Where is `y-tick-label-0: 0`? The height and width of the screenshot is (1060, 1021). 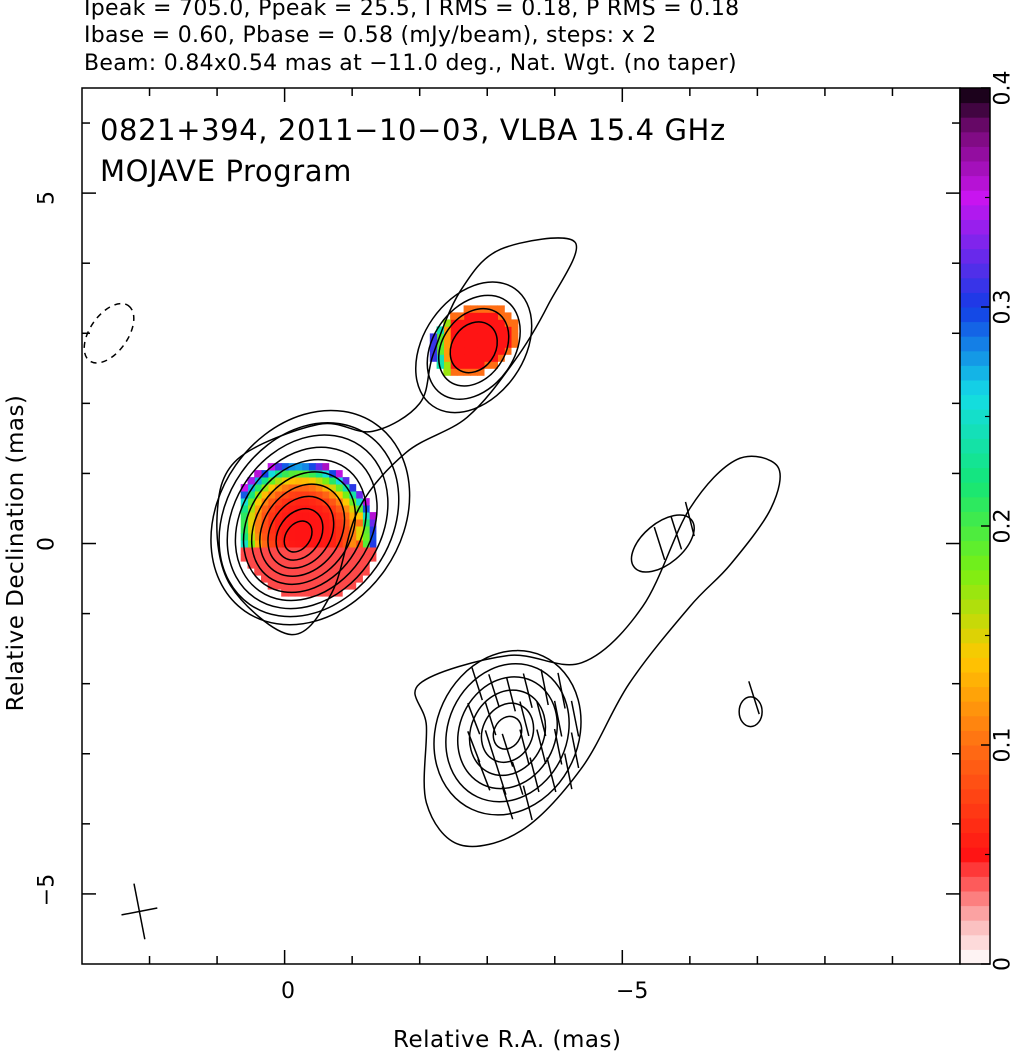
y-tick-label-0: 0 is located at coordinates (47, 544).